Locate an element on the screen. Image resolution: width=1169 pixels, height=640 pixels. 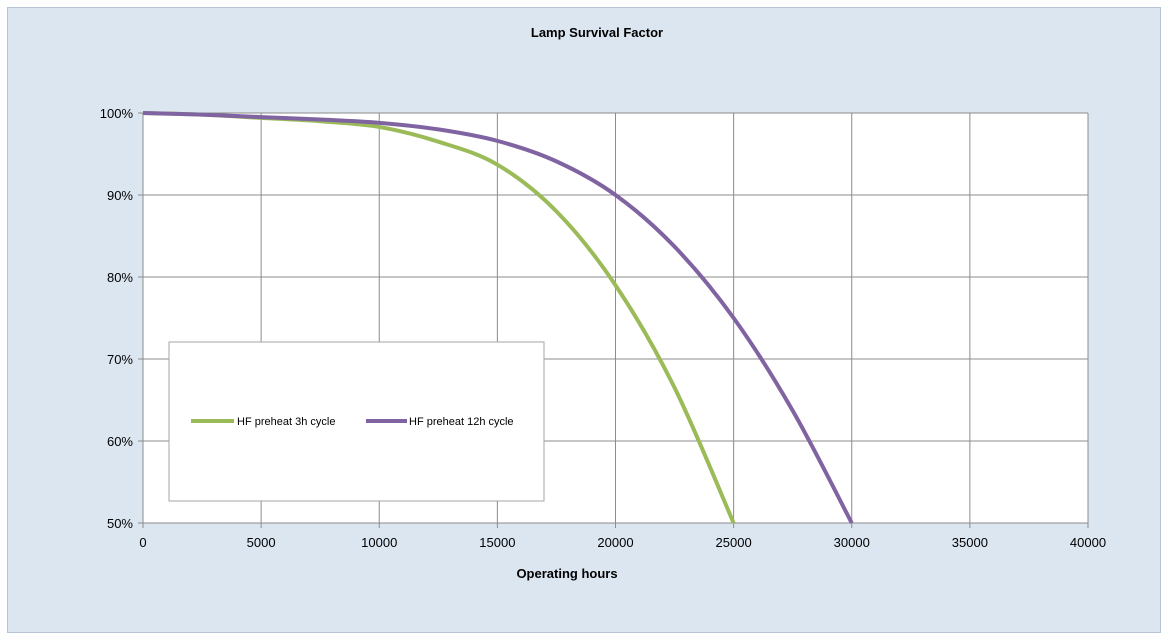
x-tick-label: 0 is located at coordinates (142, 542).